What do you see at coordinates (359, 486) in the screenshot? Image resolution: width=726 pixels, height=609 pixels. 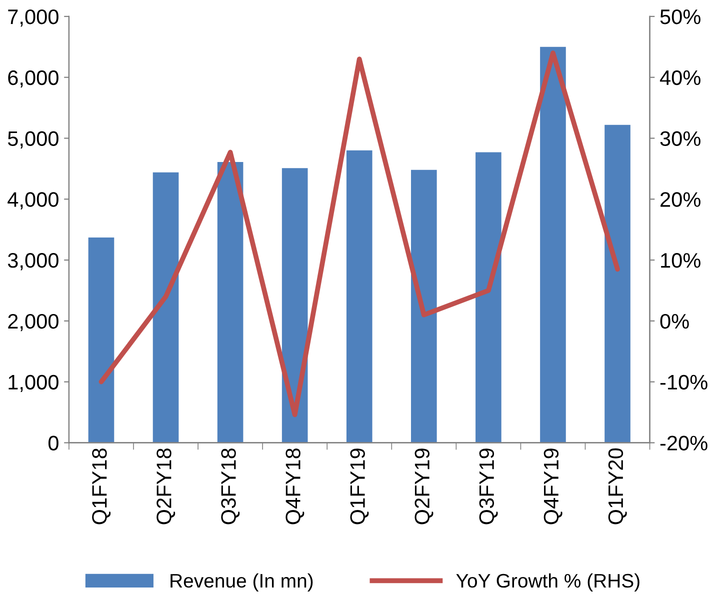 I see `x-tick-label: Q1FY19` at bounding box center [359, 486].